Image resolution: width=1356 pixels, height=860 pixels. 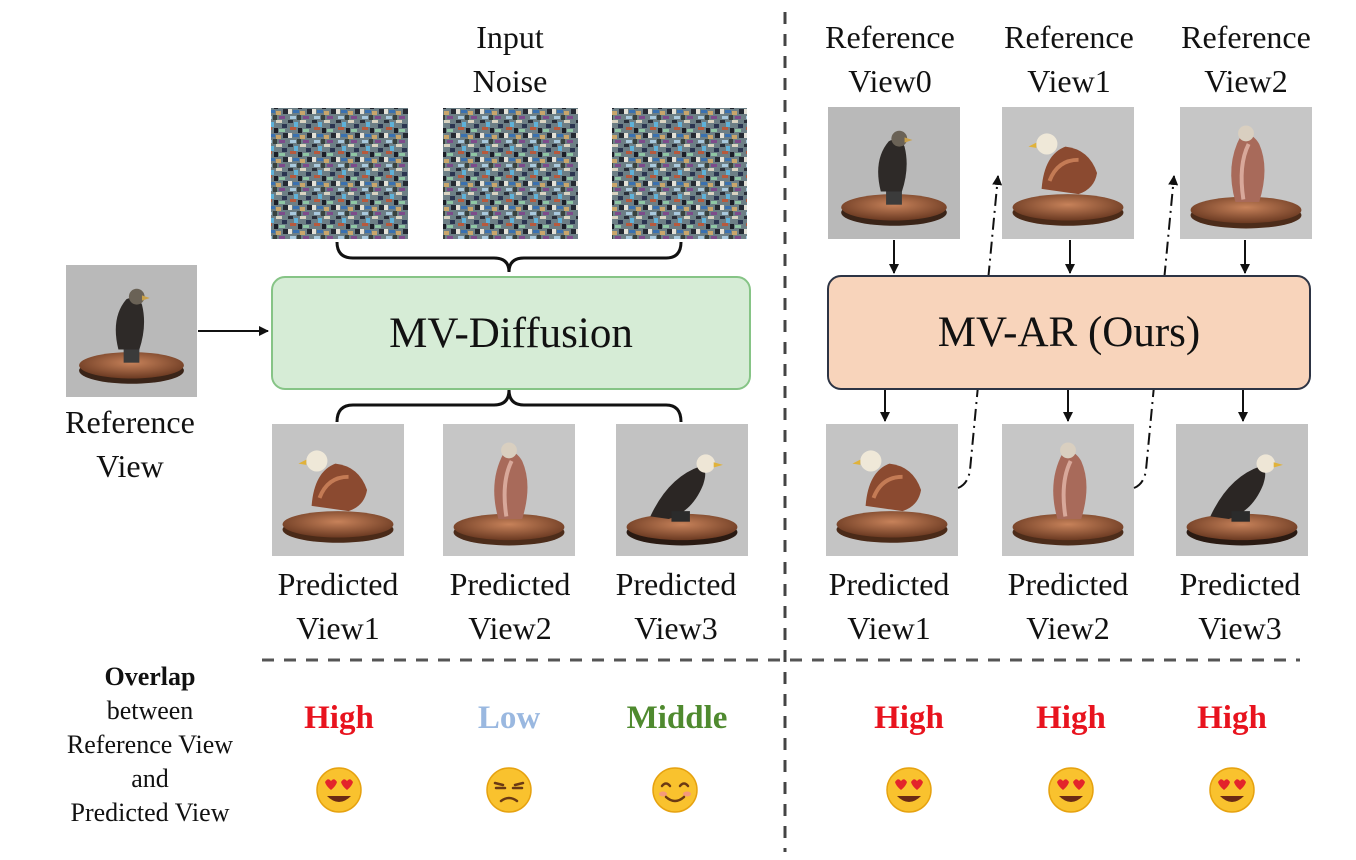 I want to click on pred2-to-ref2-feedback-arrow, so click(x=1156, y=332).